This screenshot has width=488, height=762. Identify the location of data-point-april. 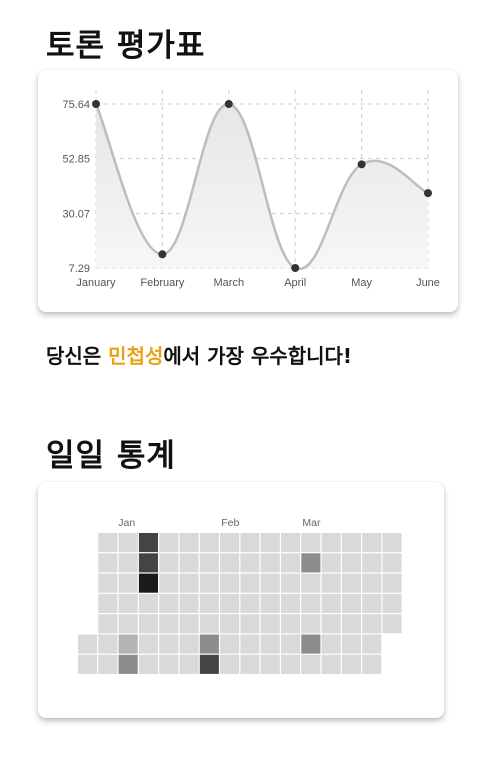
(295, 268).